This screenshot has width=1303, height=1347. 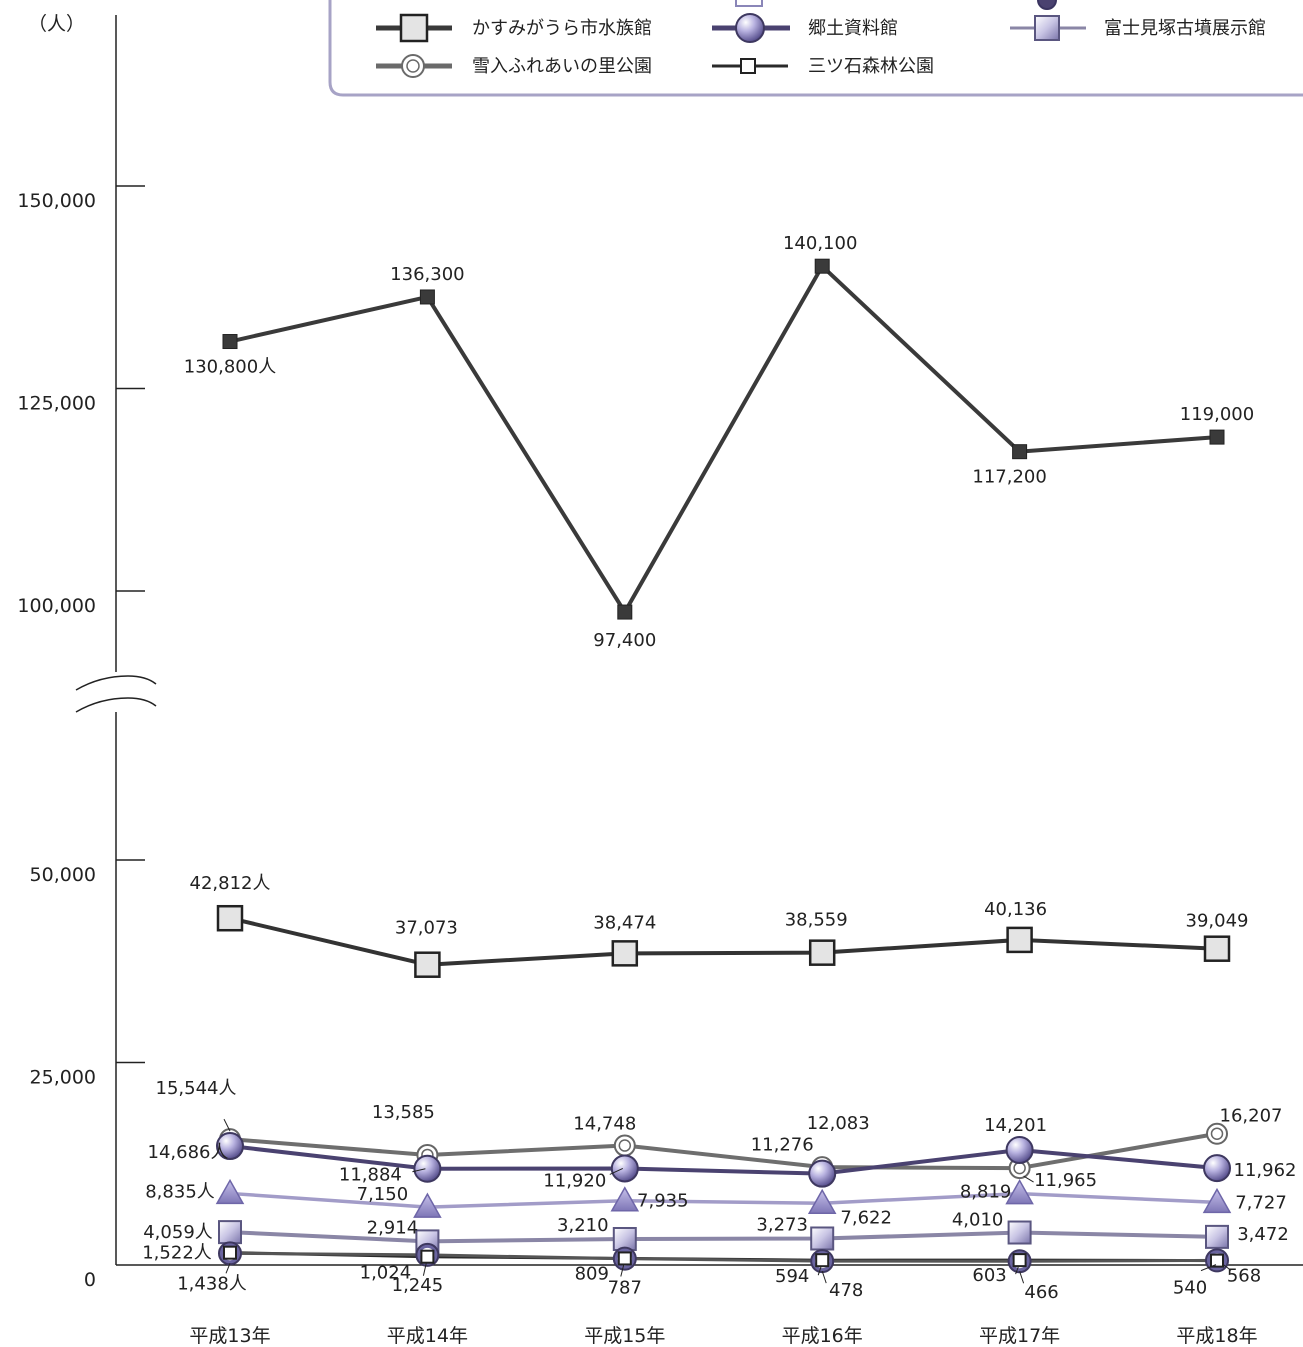 I want to click on data-label: 97,400, so click(x=624, y=640).